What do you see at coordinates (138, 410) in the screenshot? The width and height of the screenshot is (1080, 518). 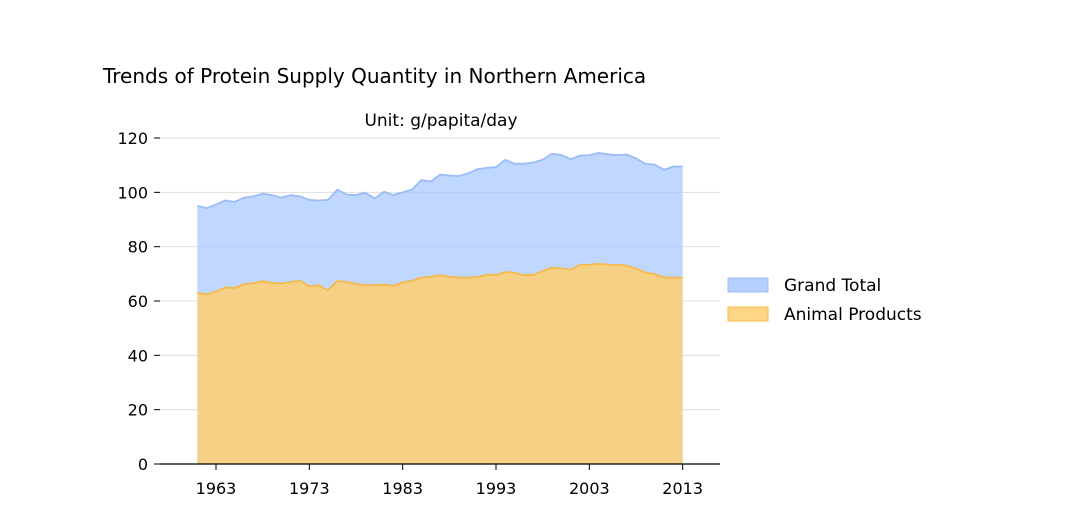 I see `y-tick-label: 20` at bounding box center [138, 410].